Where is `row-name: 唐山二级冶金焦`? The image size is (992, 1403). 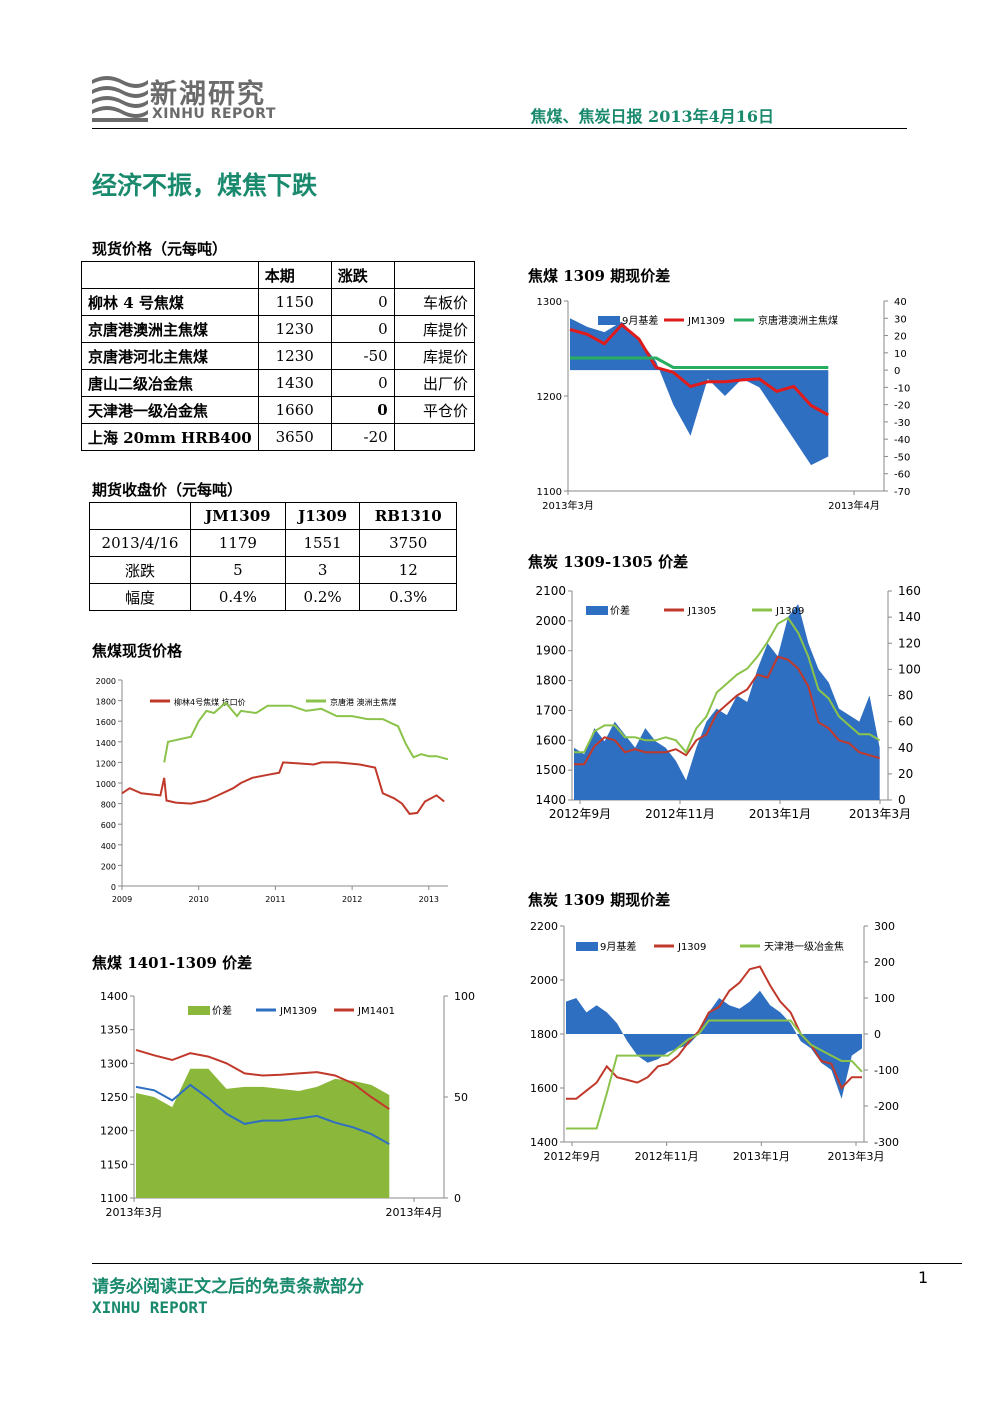 row-name: 唐山二级冶金焦 is located at coordinates (170, 383).